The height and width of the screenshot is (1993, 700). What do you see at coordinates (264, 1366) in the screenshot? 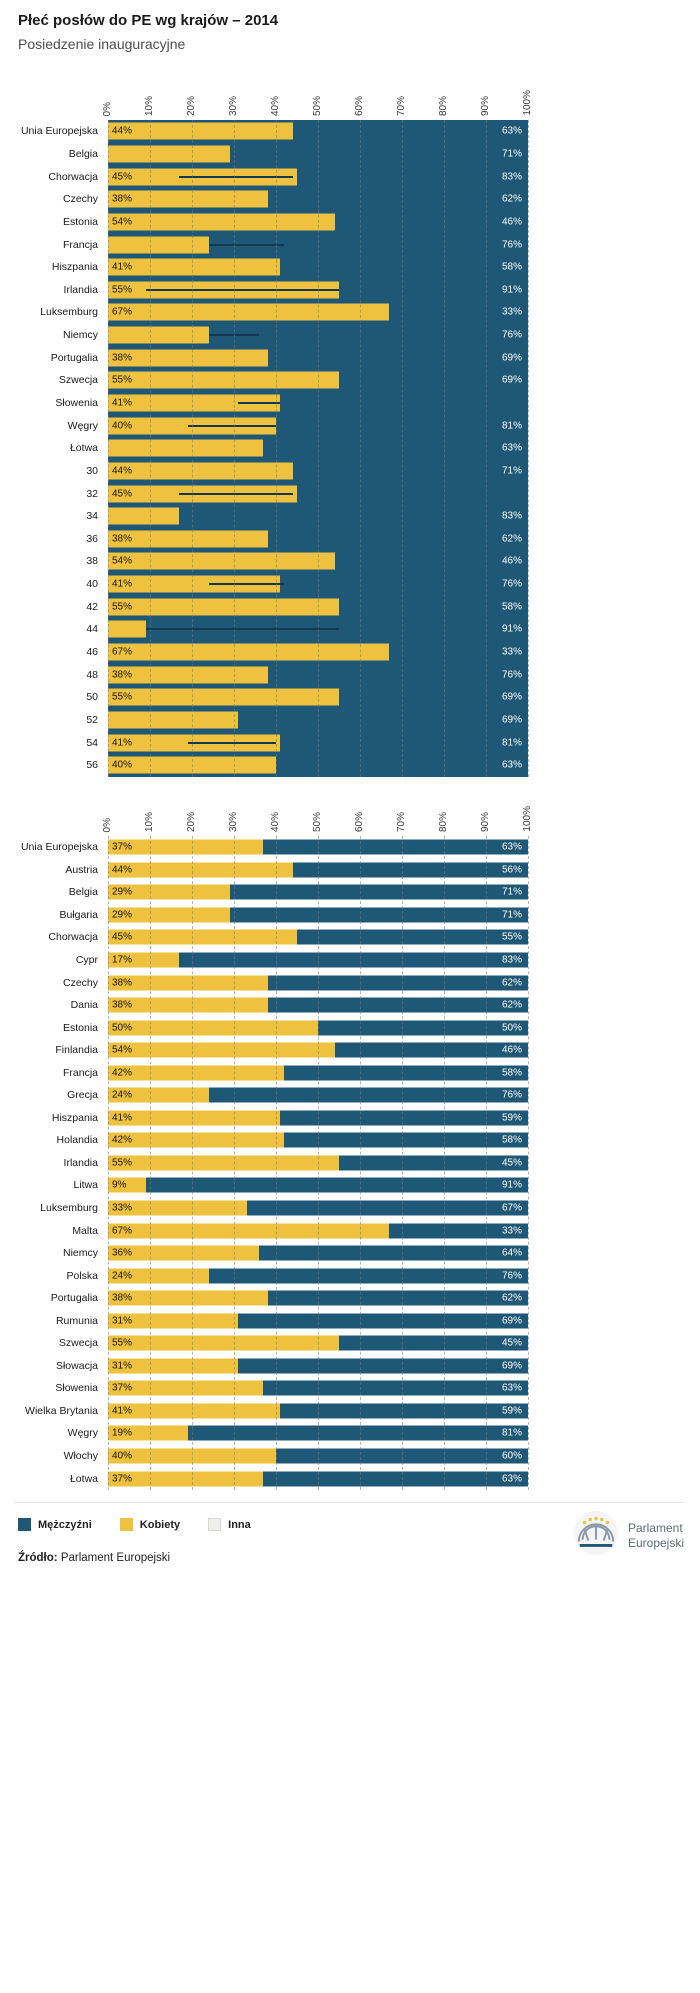
I see `chart-row: Słowacja 31% 69%` at bounding box center [264, 1366].